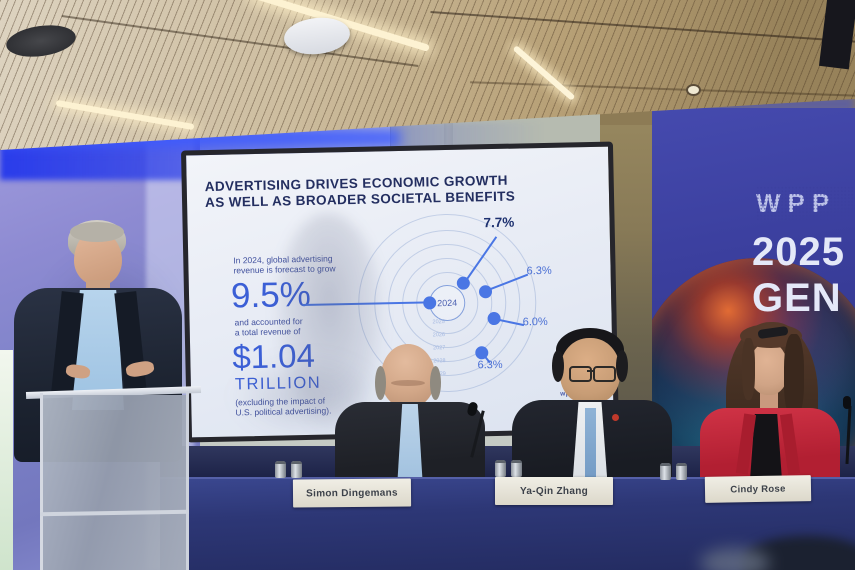 This screenshot has height=570, width=855. Describe the element at coordinates (539, 271) in the screenshot. I see `chart-callout-label: 6.3%` at that location.